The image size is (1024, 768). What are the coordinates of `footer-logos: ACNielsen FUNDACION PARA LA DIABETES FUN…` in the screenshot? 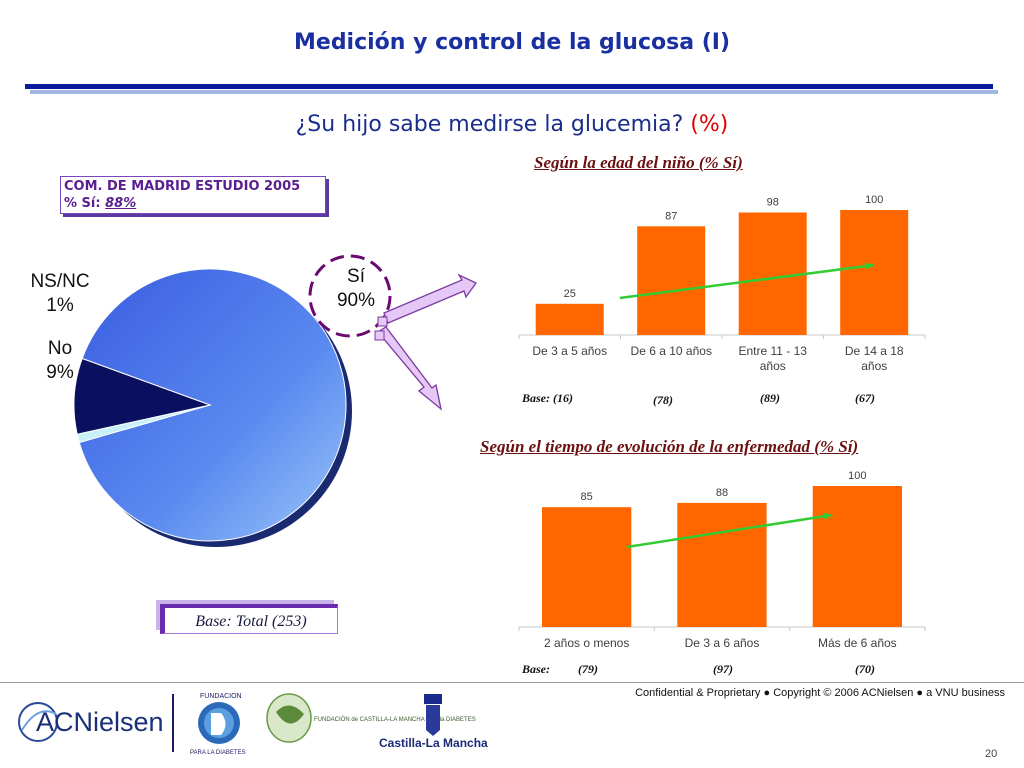 It's located at (253, 724).